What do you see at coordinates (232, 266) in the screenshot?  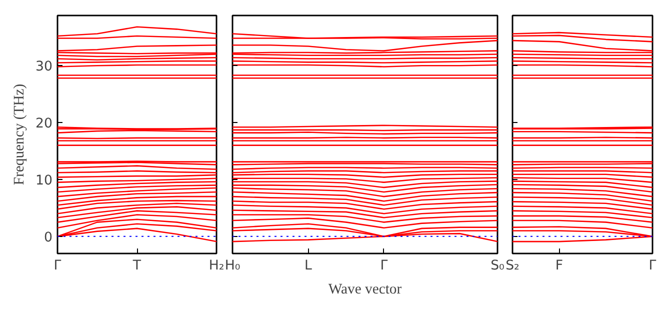 I see `x-tick-label: H₀` at bounding box center [232, 266].